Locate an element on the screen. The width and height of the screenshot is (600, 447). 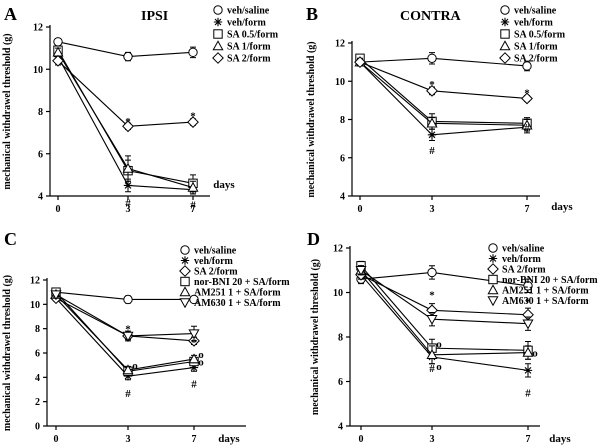
panel-label: B is located at coordinates (312, 14).